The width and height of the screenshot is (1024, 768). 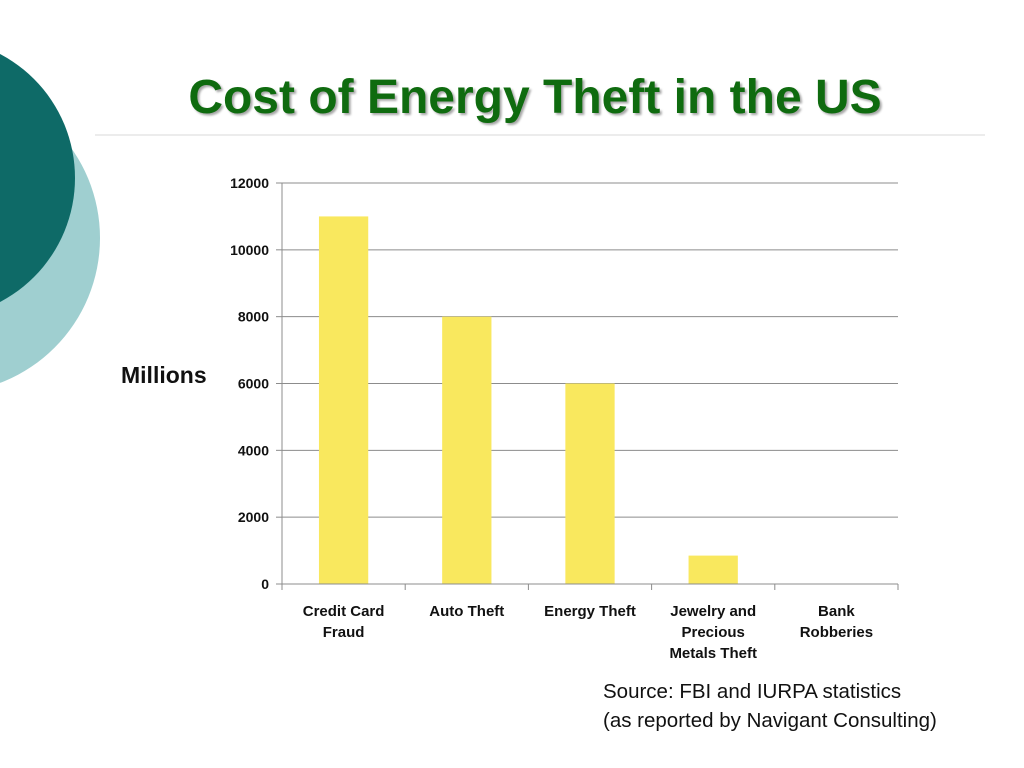 What do you see at coordinates (249, 250) in the screenshot?
I see `y-tick-label: 10000` at bounding box center [249, 250].